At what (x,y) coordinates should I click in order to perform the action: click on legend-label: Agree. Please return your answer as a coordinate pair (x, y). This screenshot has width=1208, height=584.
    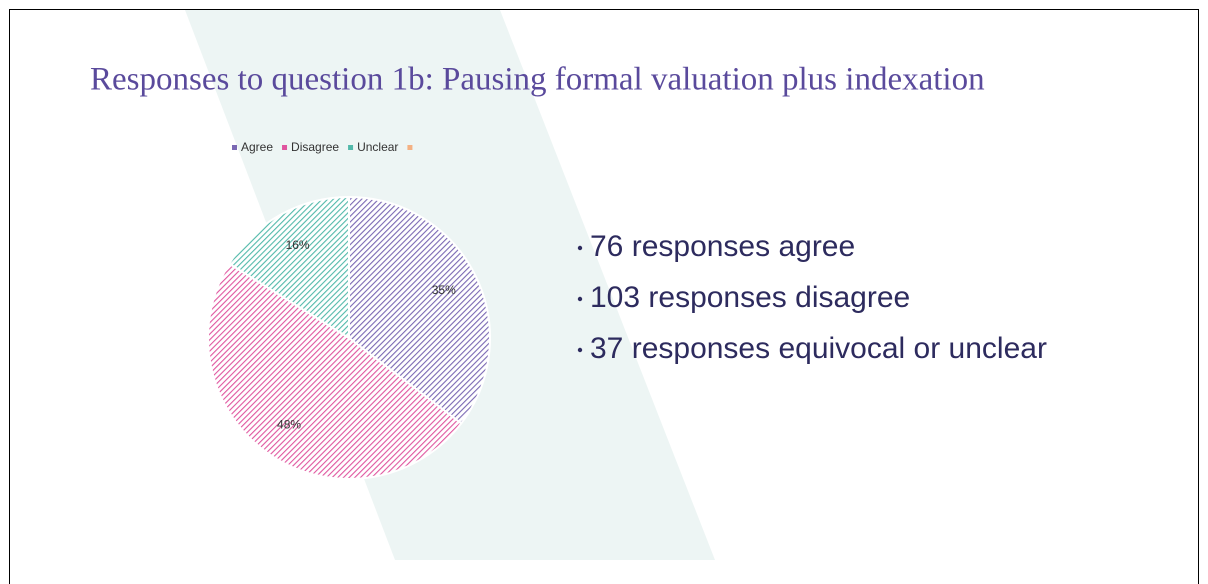
    Looking at the image, I should click on (257, 147).